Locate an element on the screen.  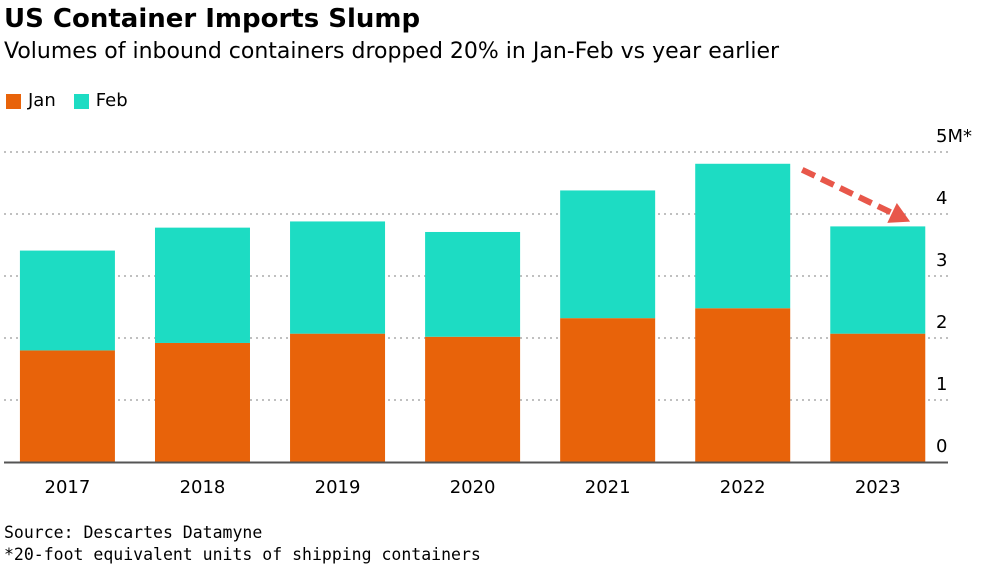
bar-feb-2018 is located at coordinates (202, 285).